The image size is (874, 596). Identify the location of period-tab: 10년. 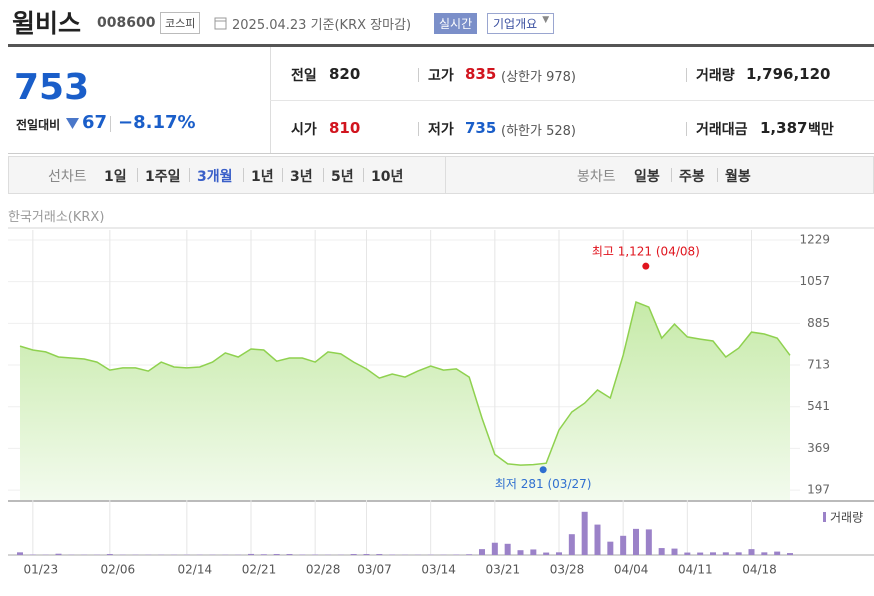
(387, 177).